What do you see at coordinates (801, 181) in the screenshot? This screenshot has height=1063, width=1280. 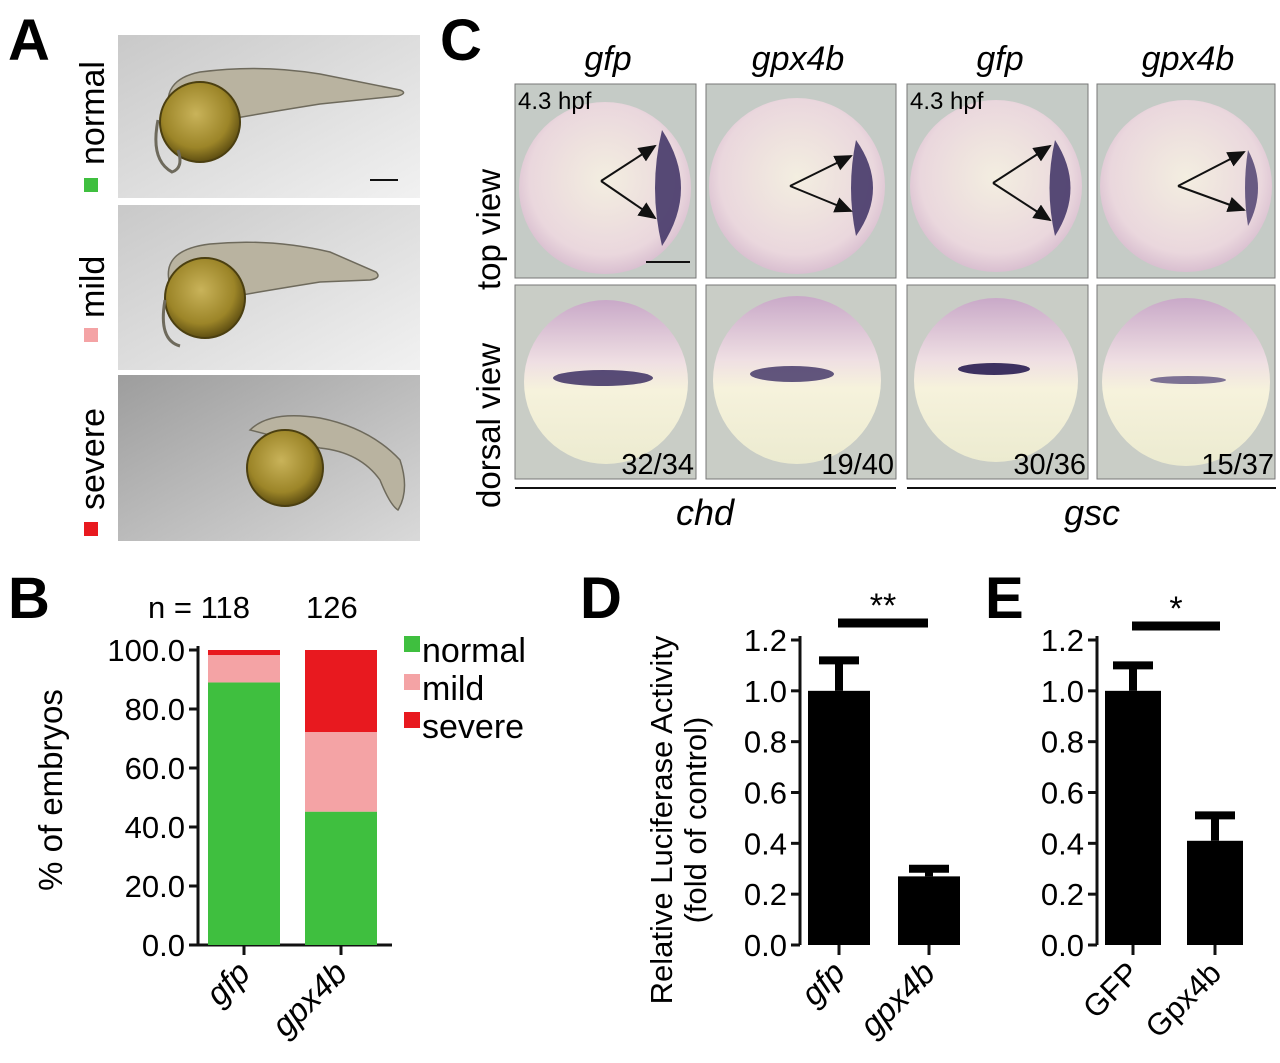 I see `top-view-image-chd-gpx4b` at bounding box center [801, 181].